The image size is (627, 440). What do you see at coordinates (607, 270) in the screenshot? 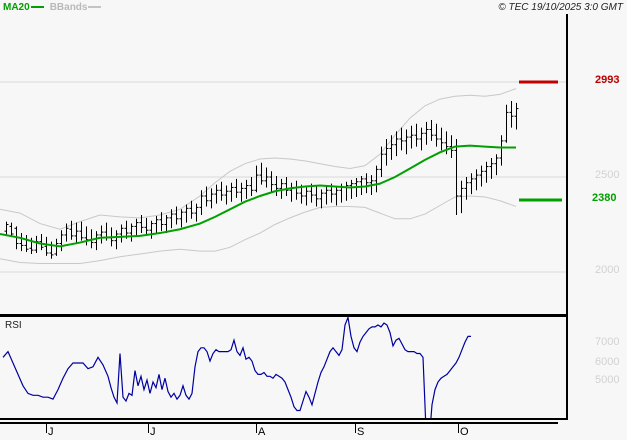
I see `price-axis-tick-label: 2000` at bounding box center [607, 270].